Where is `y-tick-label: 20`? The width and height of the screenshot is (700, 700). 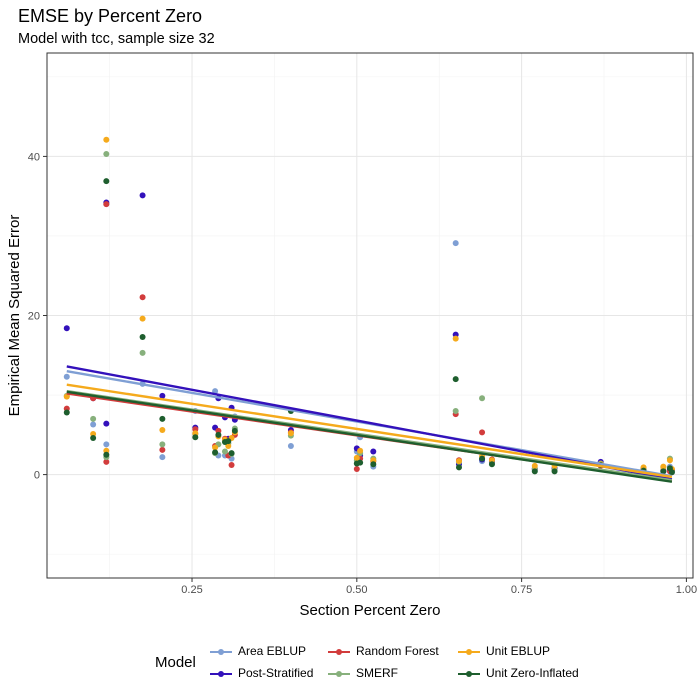 y-tick-label: 20 is located at coordinates (34, 317).